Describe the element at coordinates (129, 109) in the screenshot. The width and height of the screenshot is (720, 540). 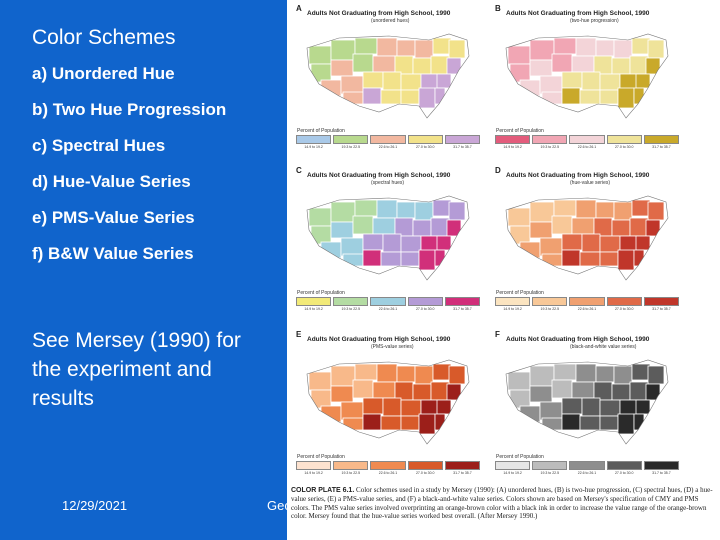
I see `scheme-item-b: b) Two Hue Progression` at that location.